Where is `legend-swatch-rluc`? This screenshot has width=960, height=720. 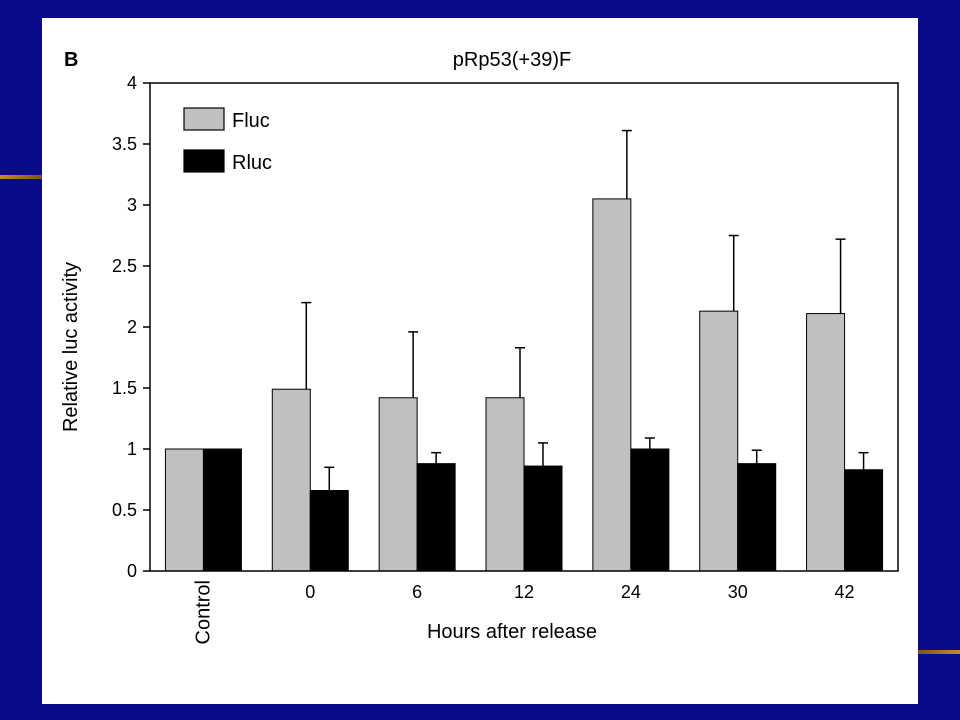 legend-swatch-rluc is located at coordinates (204, 161).